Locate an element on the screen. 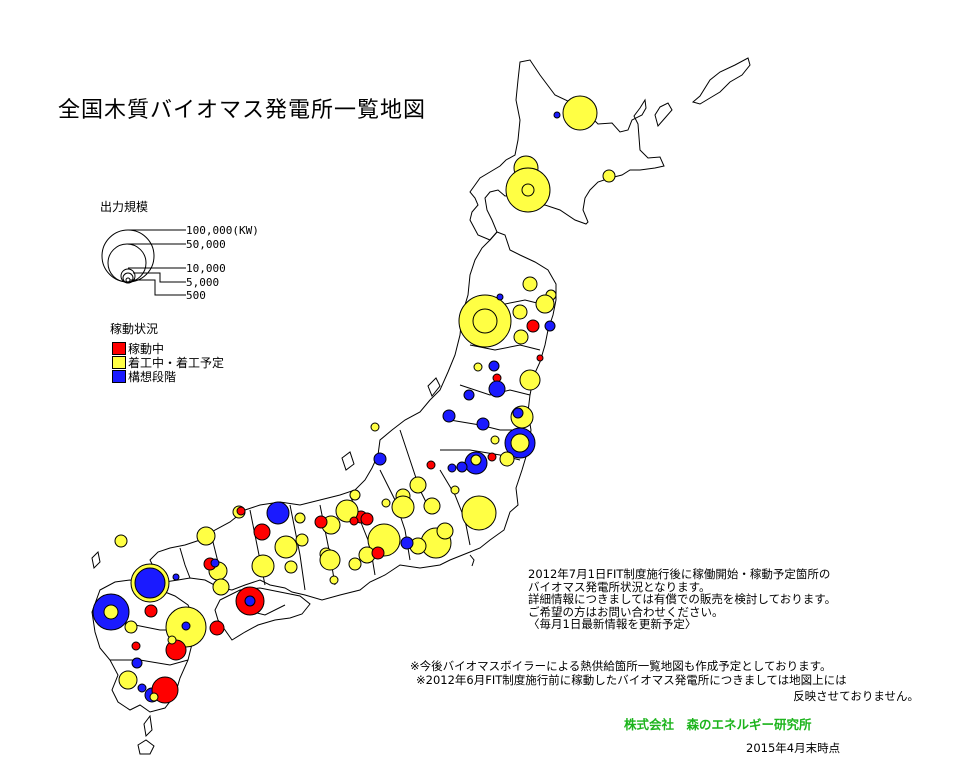 Image resolution: width=973 pixels, height=784 pixels. status-operating: 稼動中 is located at coordinates (138, 348).